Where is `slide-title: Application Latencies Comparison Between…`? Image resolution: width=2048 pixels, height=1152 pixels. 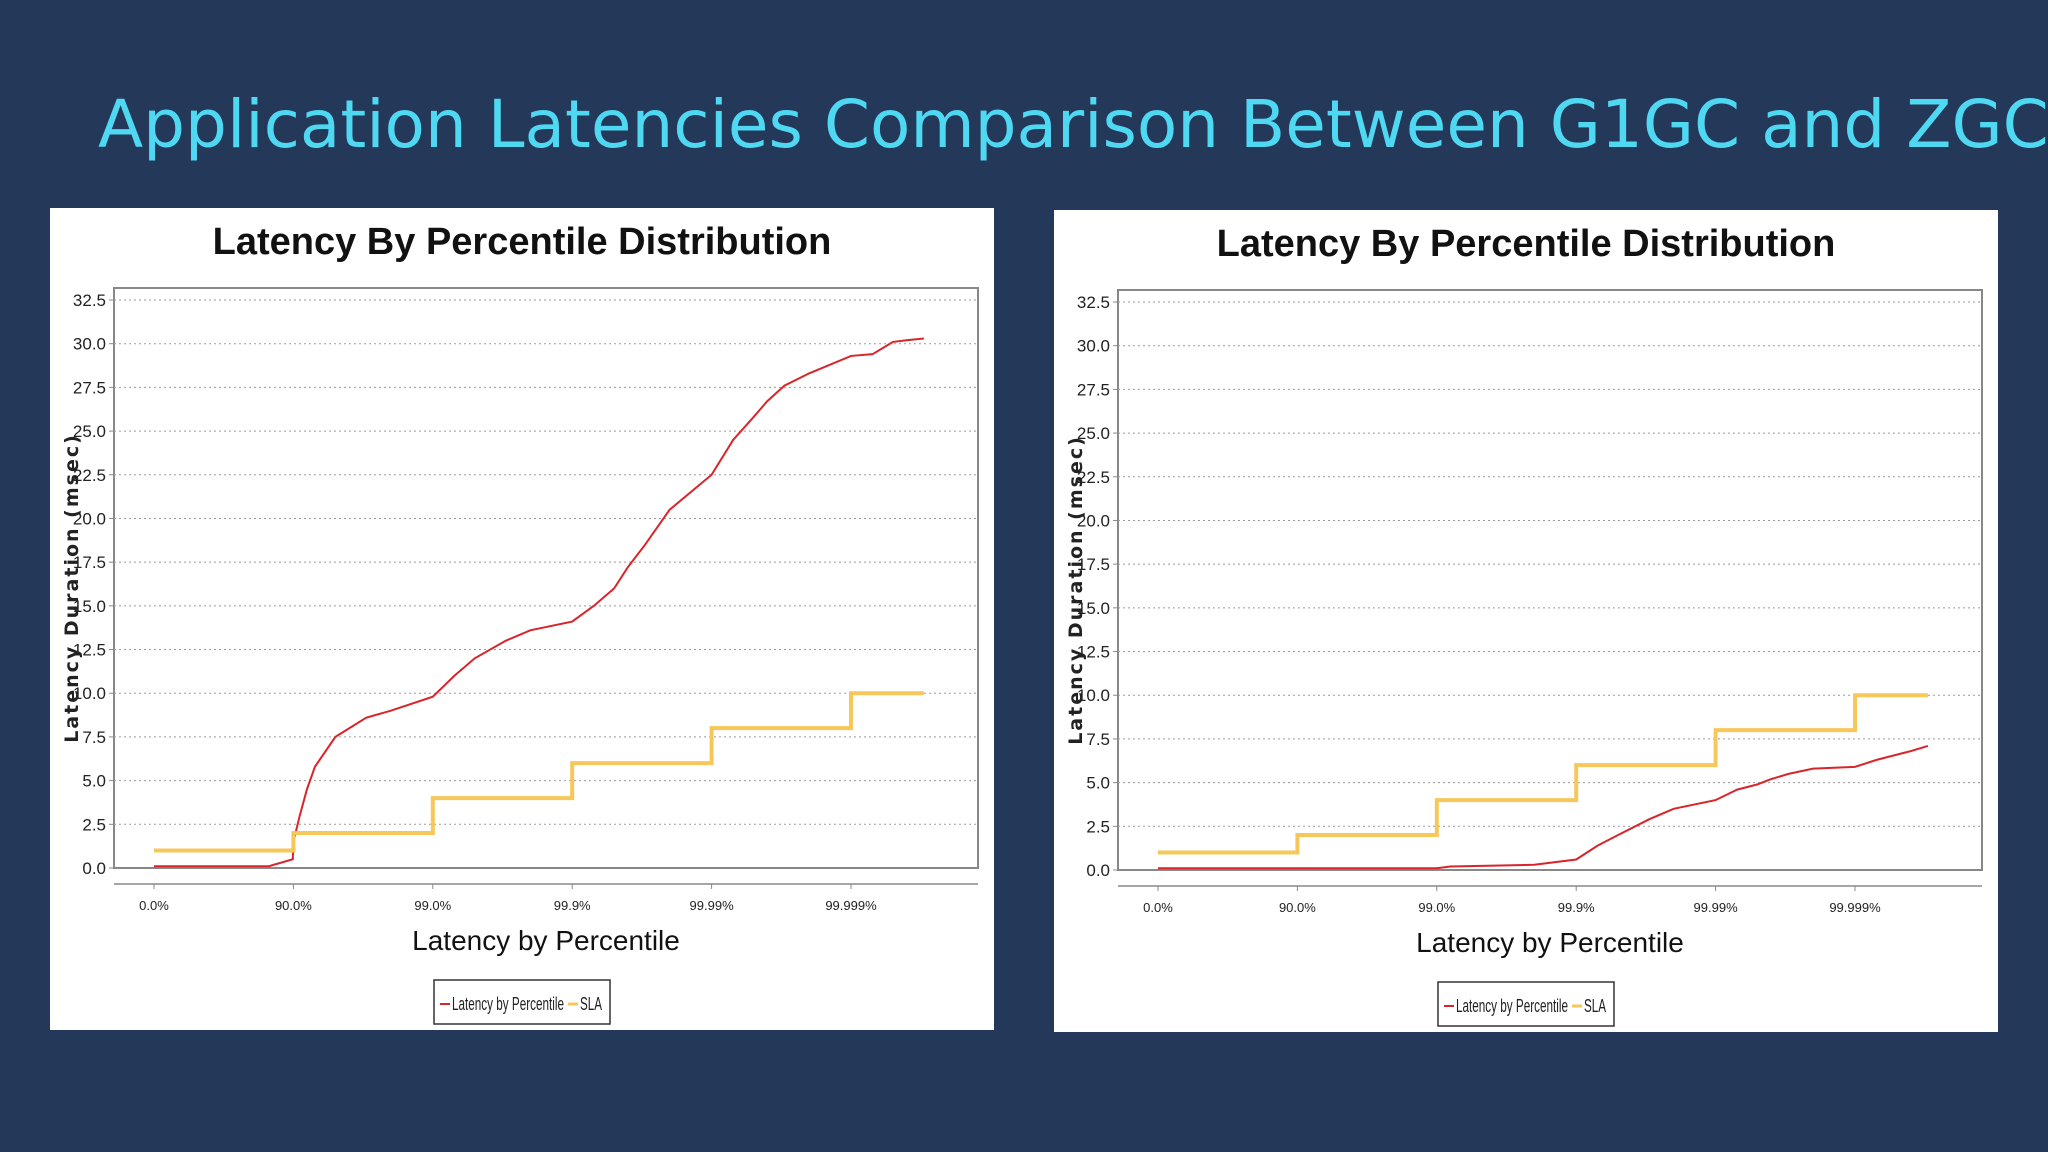
slide-title: Application Latencies Comparison Between… is located at coordinates (1073, 124).